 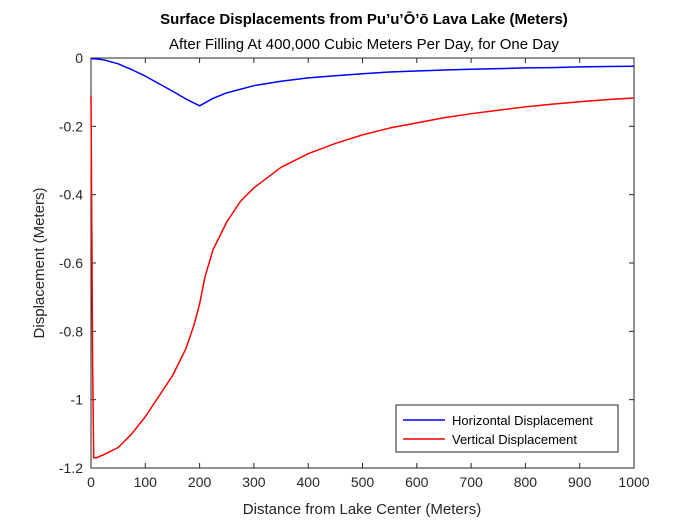 What do you see at coordinates (71, 263) in the screenshot?
I see `y-tick-label: -0.6` at bounding box center [71, 263].